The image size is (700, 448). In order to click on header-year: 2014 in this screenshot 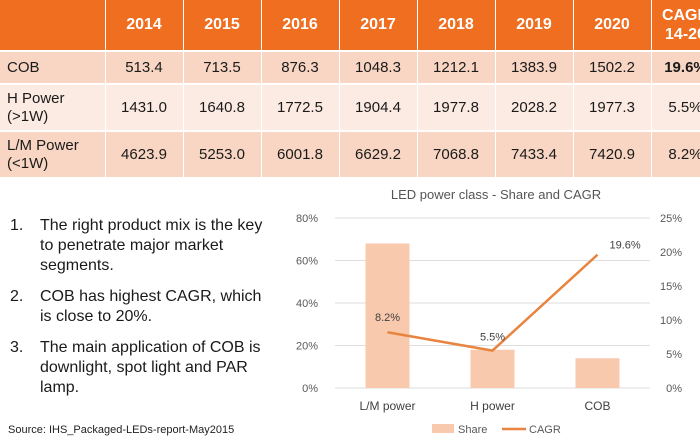, I will do `click(144, 26)`.